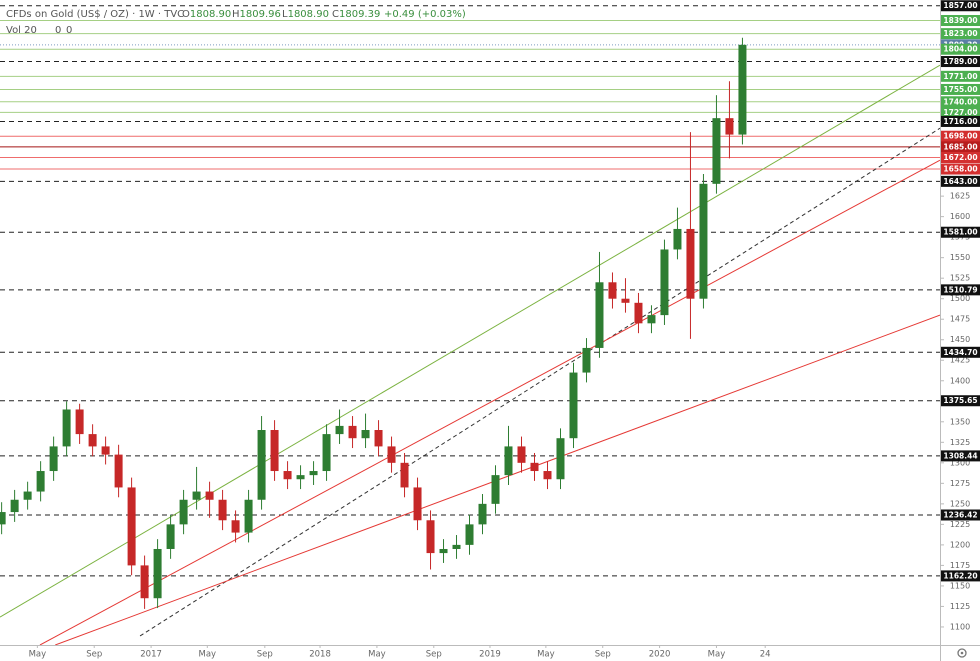  What do you see at coordinates (425, 14) in the screenshot?
I see `ohlc-value: +0.49 (+0.03%)` at bounding box center [425, 14].